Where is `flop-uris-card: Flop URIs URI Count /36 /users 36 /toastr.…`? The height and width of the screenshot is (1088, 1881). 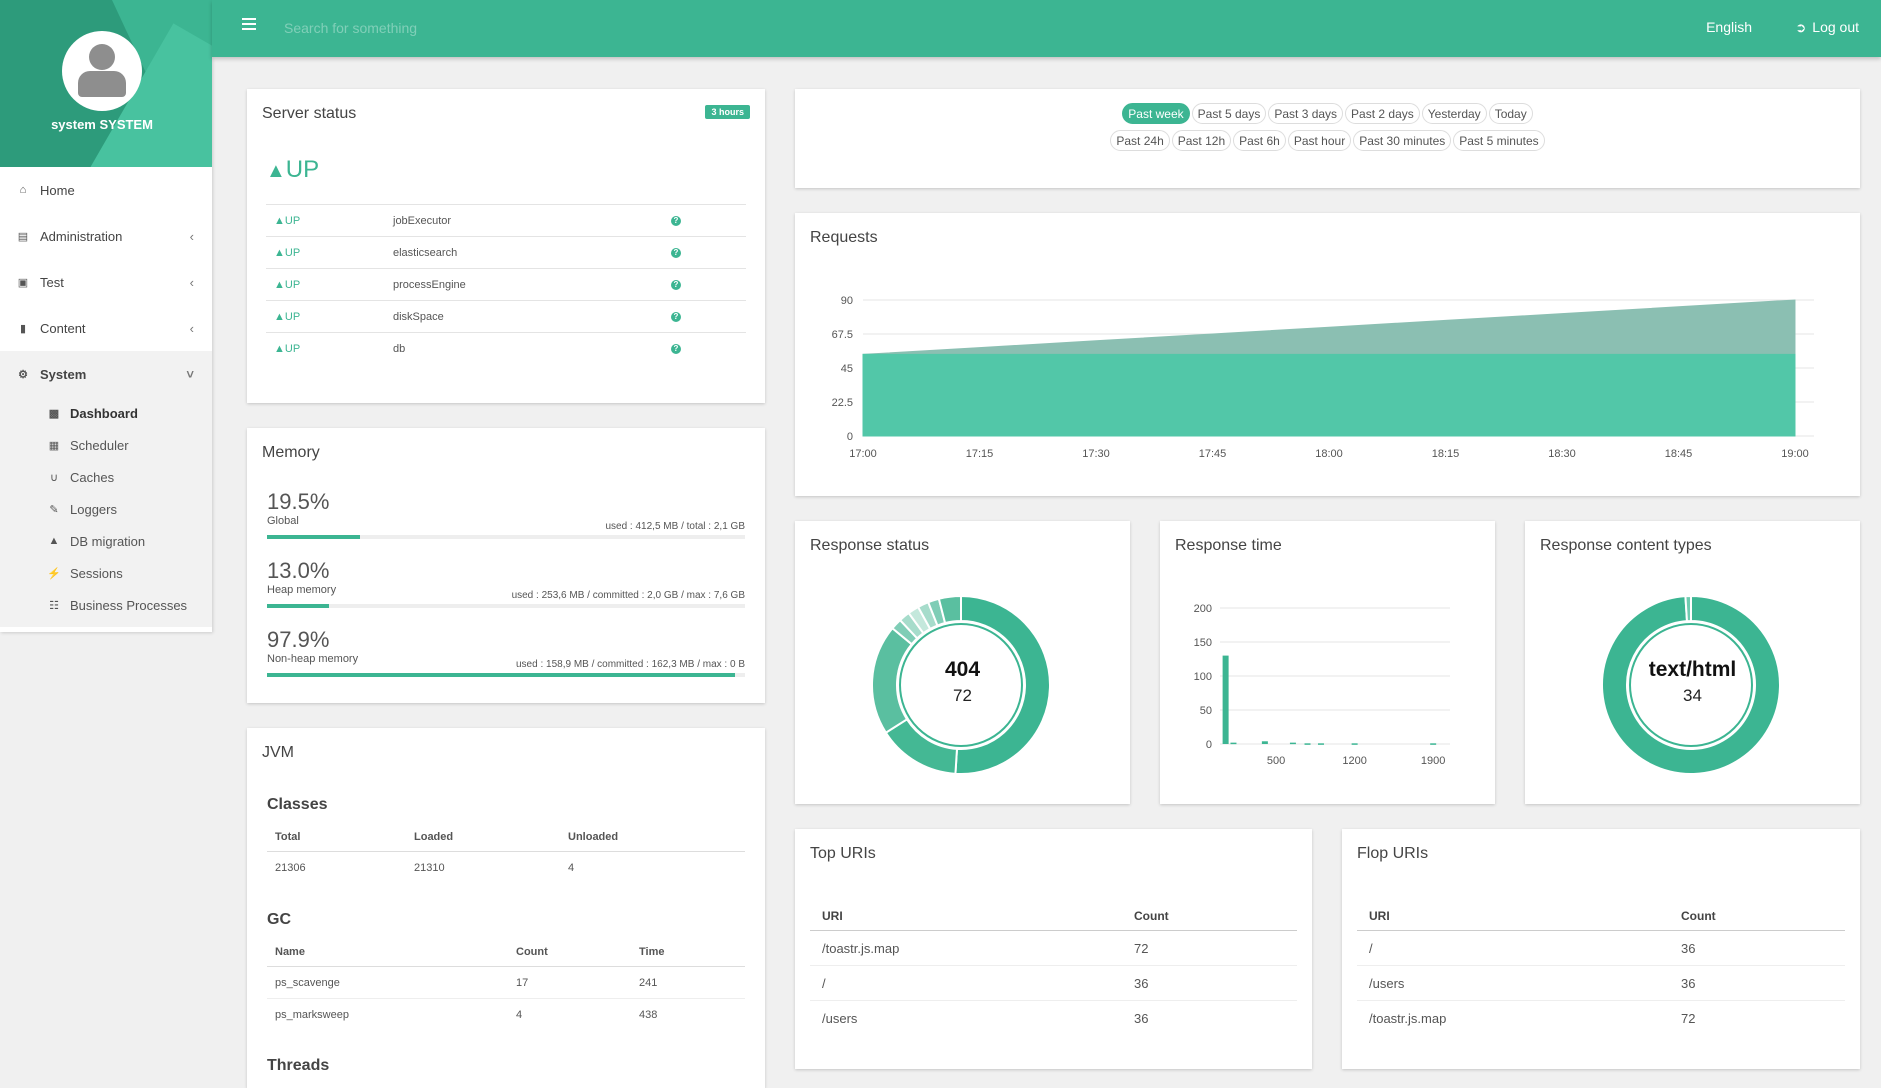 flop-uris-card: Flop URIs URI Count /36 /users 36 /toastr.… is located at coordinates (1601, 949).